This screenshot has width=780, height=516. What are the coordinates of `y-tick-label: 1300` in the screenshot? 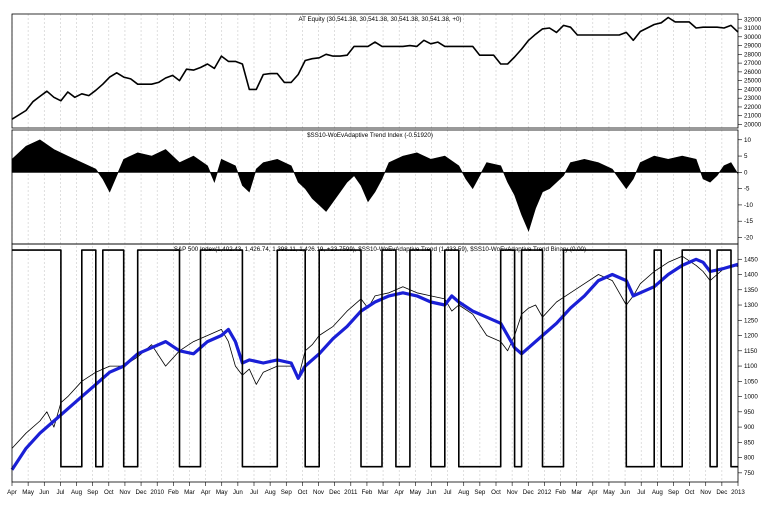 It's located at (751, 305).